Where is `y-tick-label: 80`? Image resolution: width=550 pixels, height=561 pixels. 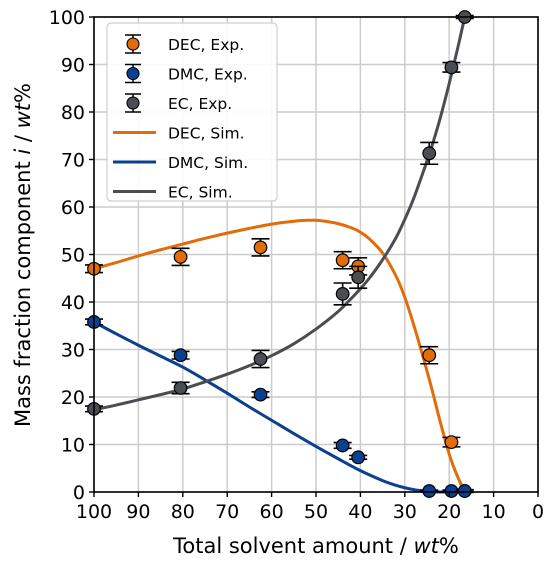
y-tick-label: 80 is located at coordinates (73, 113).